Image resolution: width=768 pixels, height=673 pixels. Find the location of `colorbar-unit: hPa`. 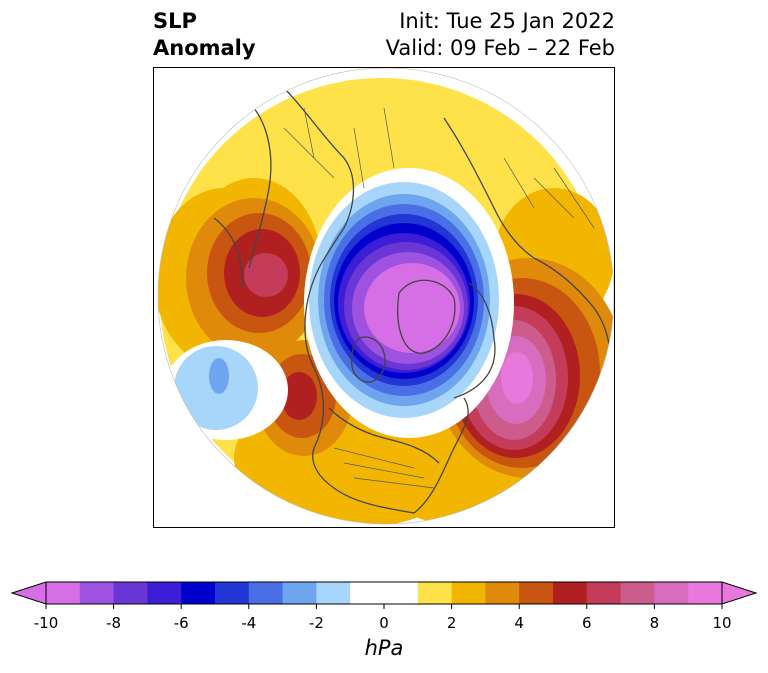

colorbar-unit: hPa is located at coordinates (384, 648).